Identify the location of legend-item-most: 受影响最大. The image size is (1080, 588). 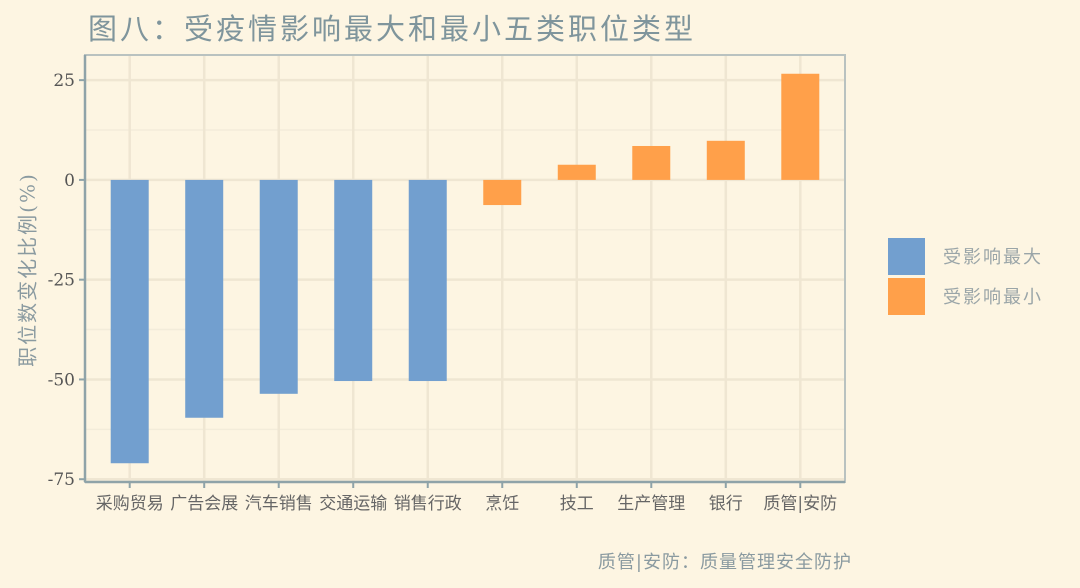
(965, 256).